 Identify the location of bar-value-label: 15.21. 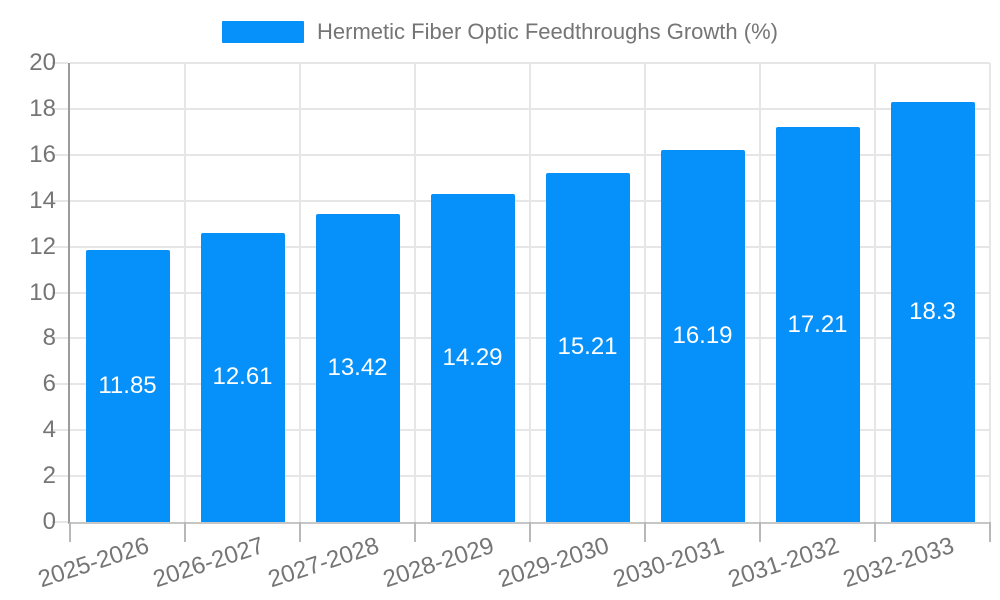
(587, 347).